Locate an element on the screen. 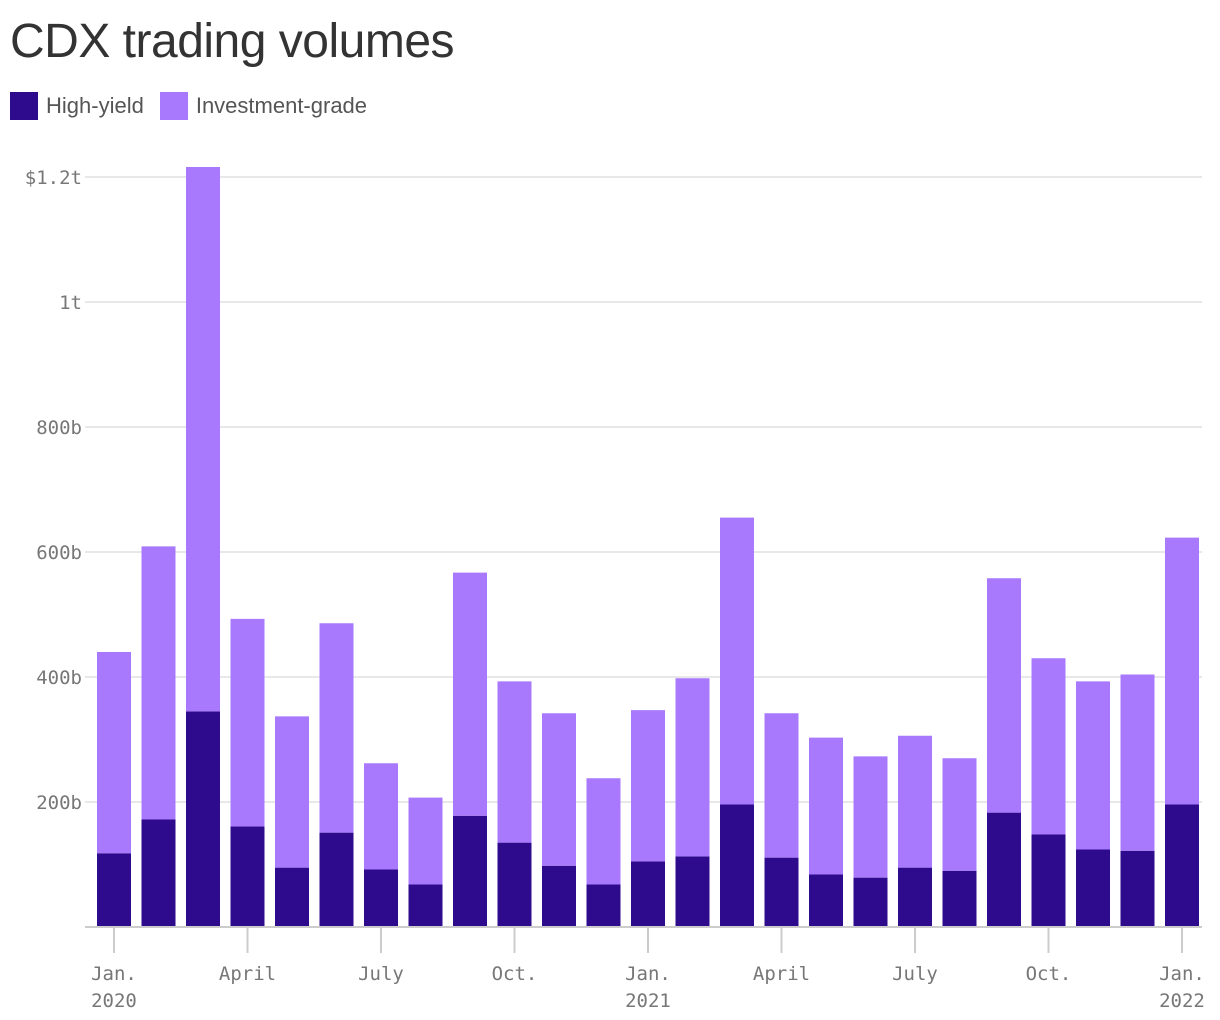  y-tick-label: 600b is located at coordinates (59, 553).